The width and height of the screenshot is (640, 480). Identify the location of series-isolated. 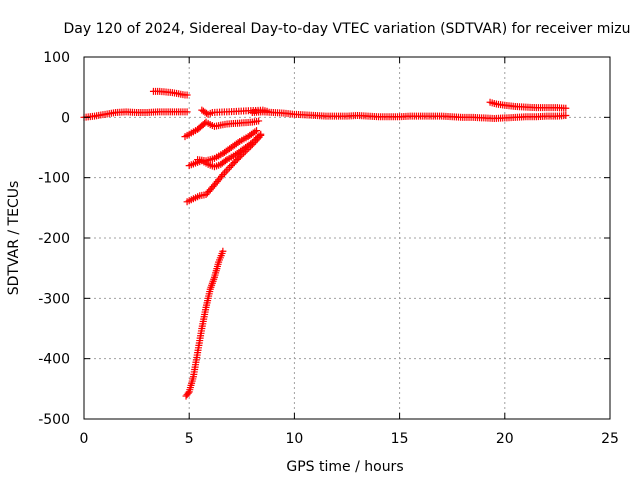
(234, 112).